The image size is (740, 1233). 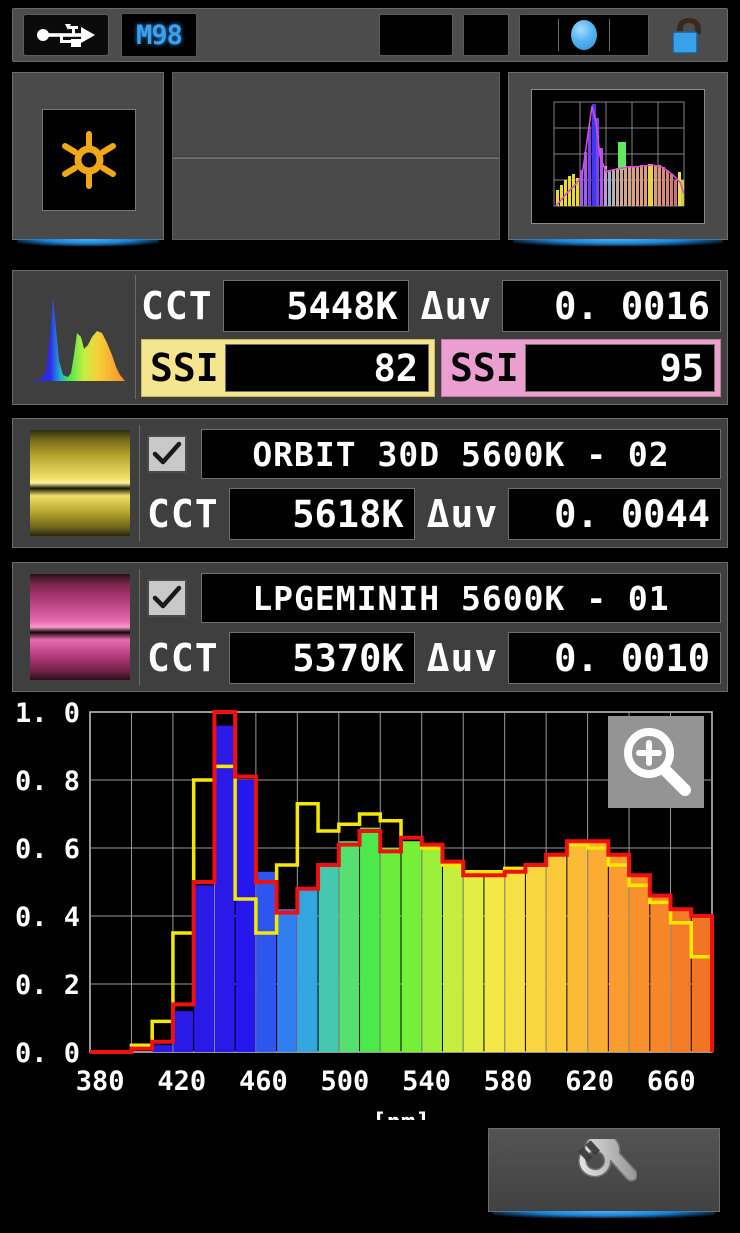 What do you see at coordinates (618, 156) in the screenshot?
I see `ssi-comparison-thumbnail` at bounding box center [618, 156].